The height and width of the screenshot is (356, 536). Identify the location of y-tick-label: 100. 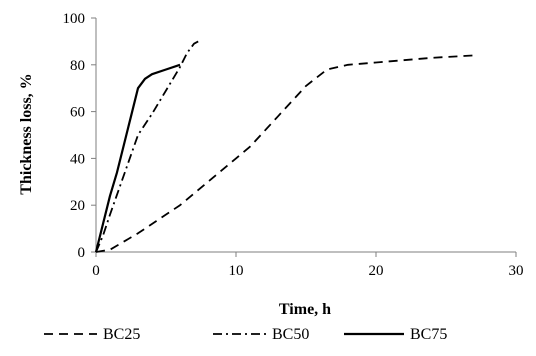
(74, 19).